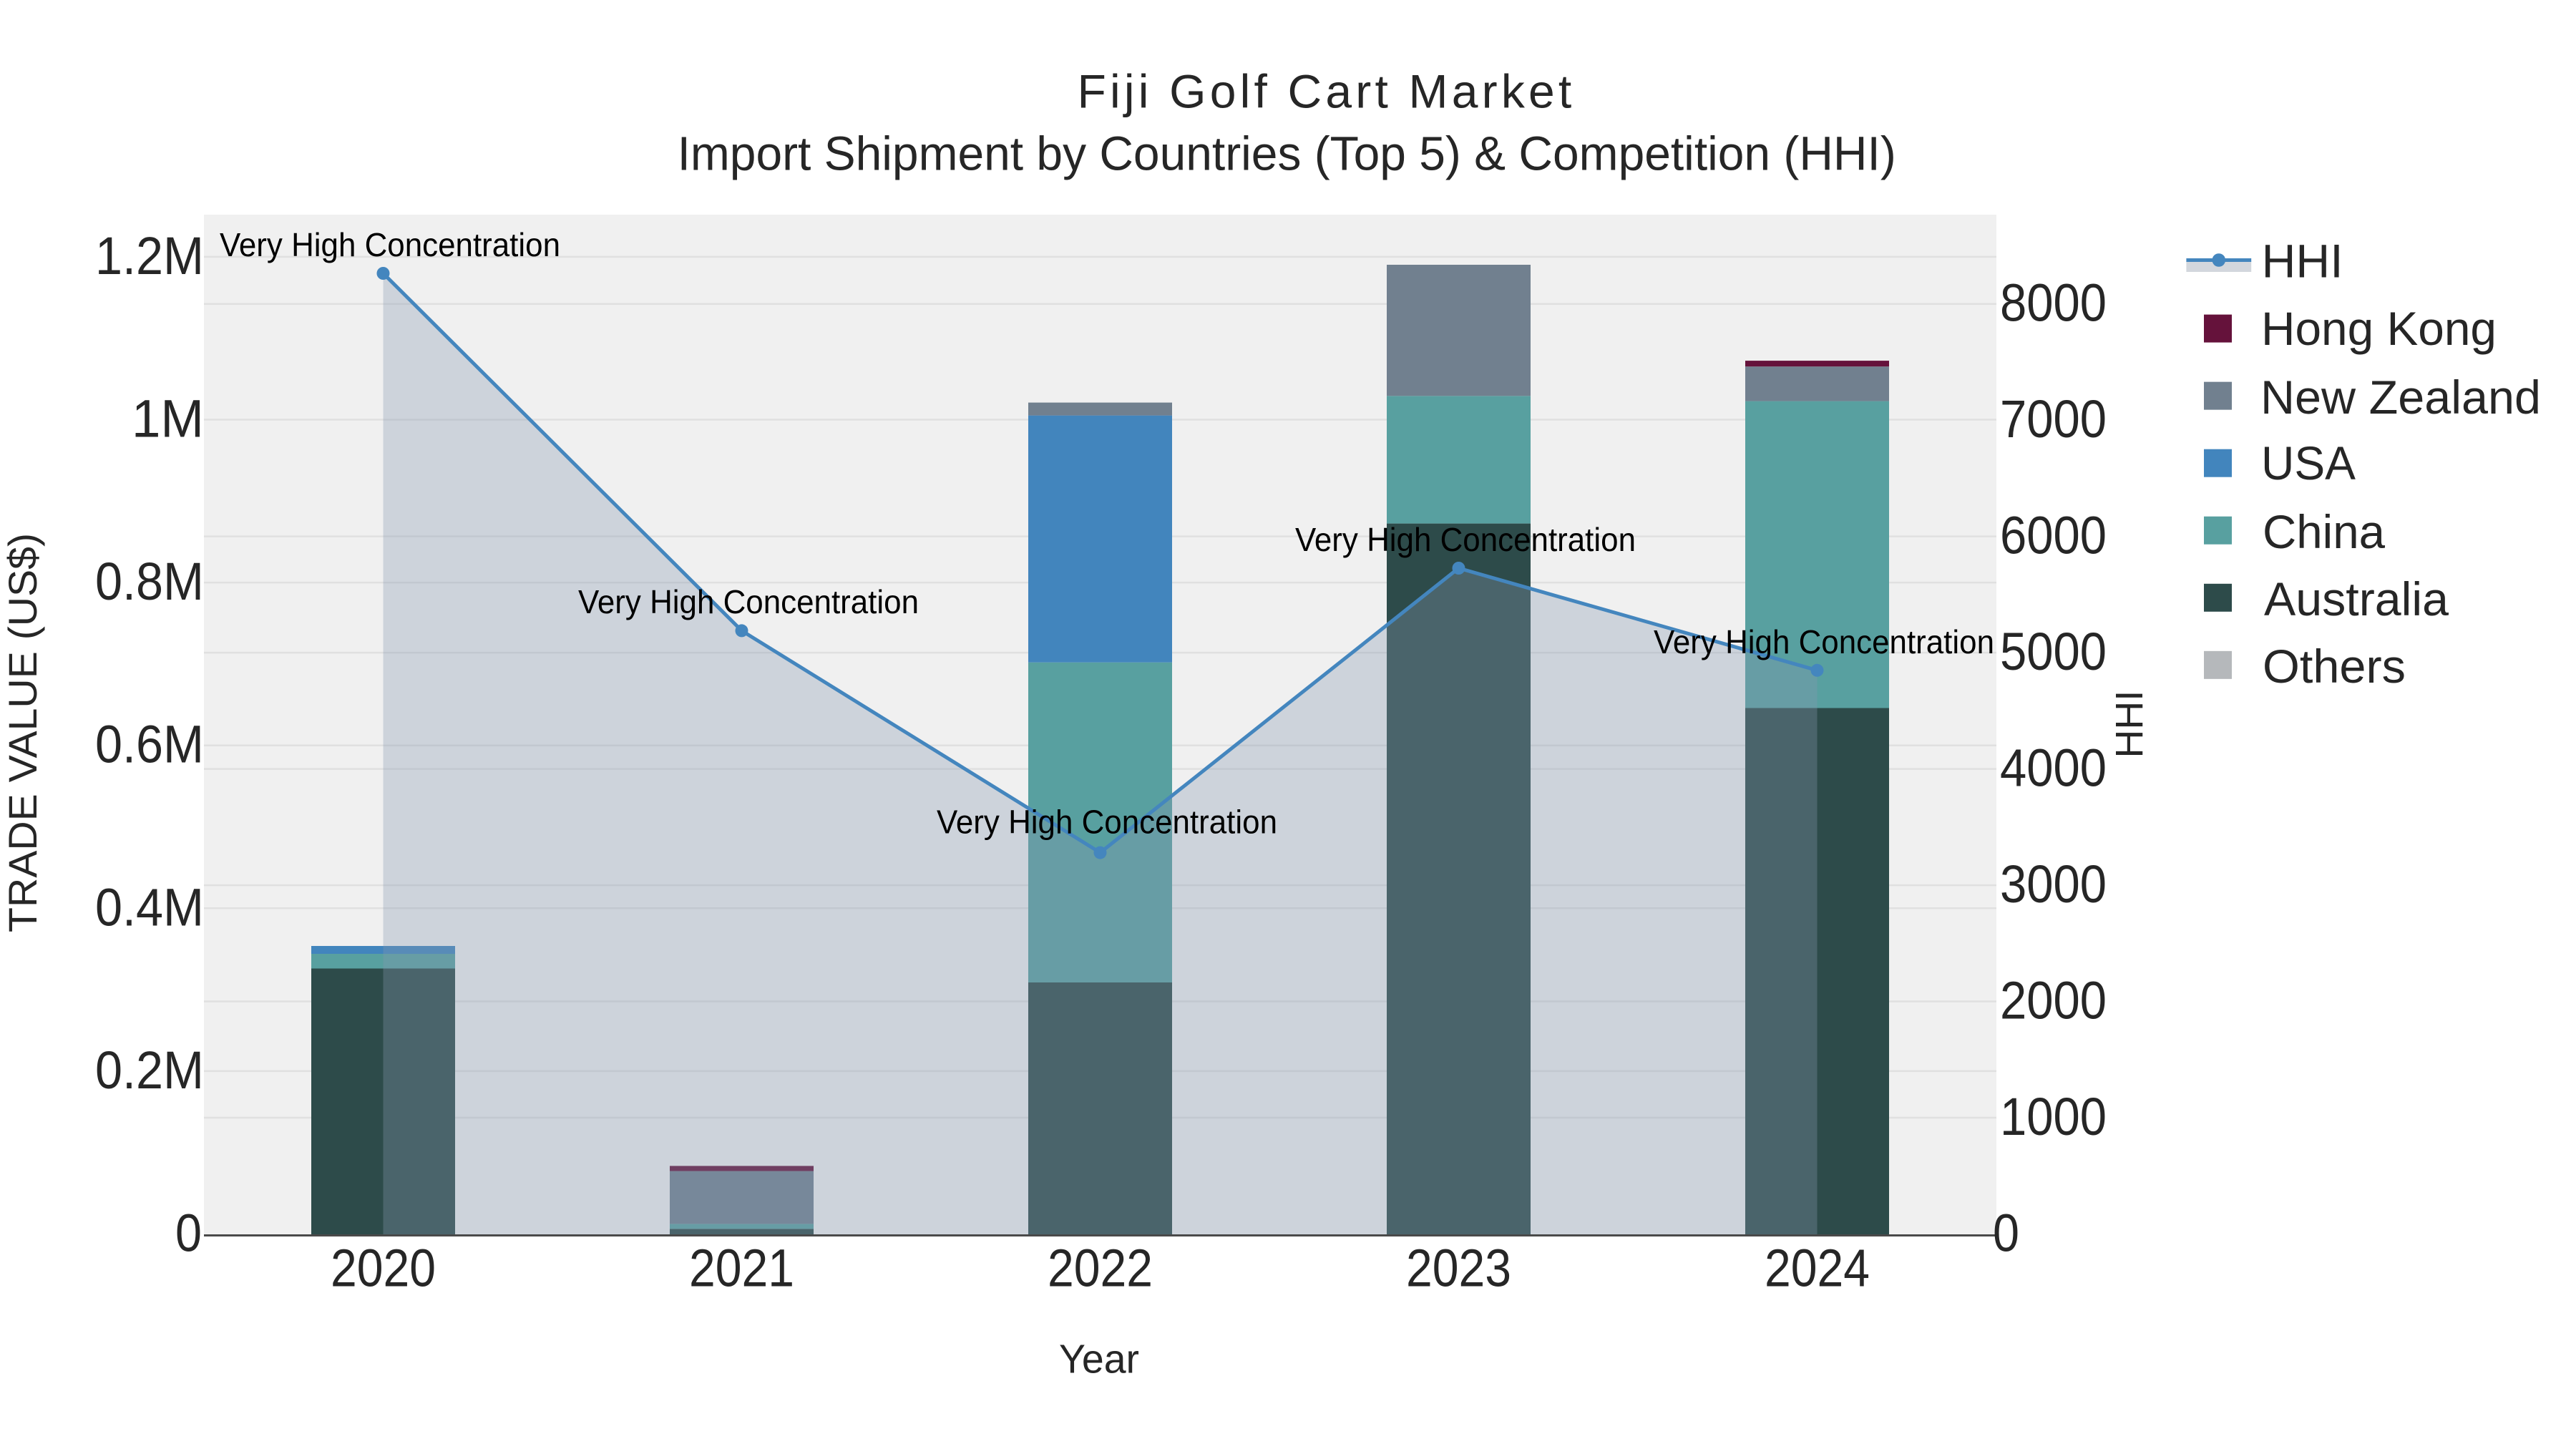 This screenshot has height=1449, width=2576. What do you see at coordinates (2053, 884) in the screenshot?
I see `svg-text: 3000` at bounding box center [2053, 884].